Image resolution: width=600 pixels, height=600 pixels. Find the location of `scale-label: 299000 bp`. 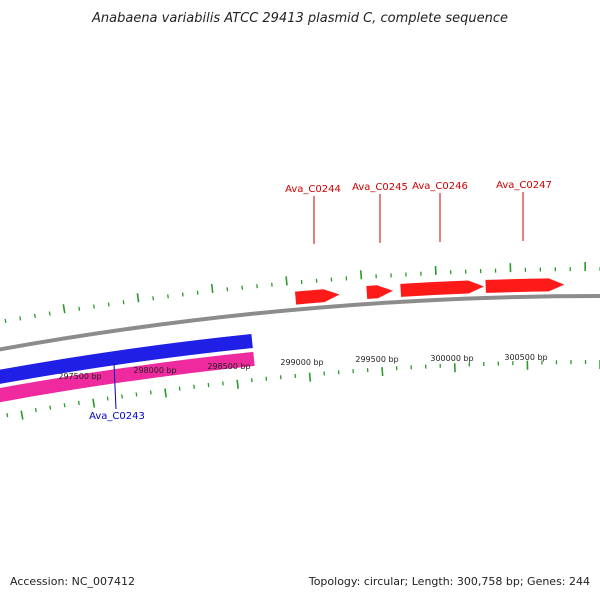

scale-label: 299000 bp is located at coordinates (301, 362).